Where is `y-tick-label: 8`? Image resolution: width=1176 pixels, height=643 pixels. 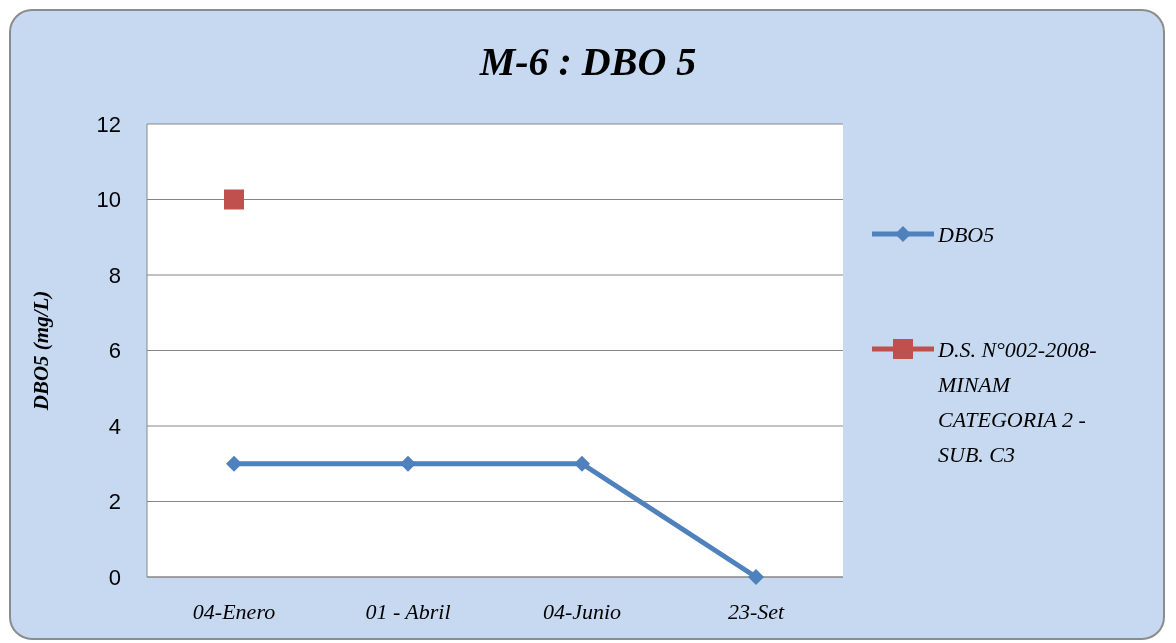 y-tick-label: 8 is located at coordinates (114, 275).